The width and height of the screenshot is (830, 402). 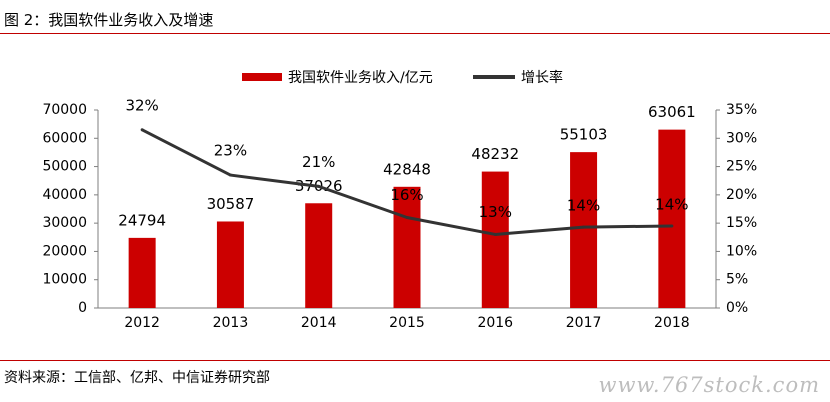 What do you see at coordinates (584, 135) in the screenshot?
I see `bar-value-label: 55103` at bounding box center [584, 135].